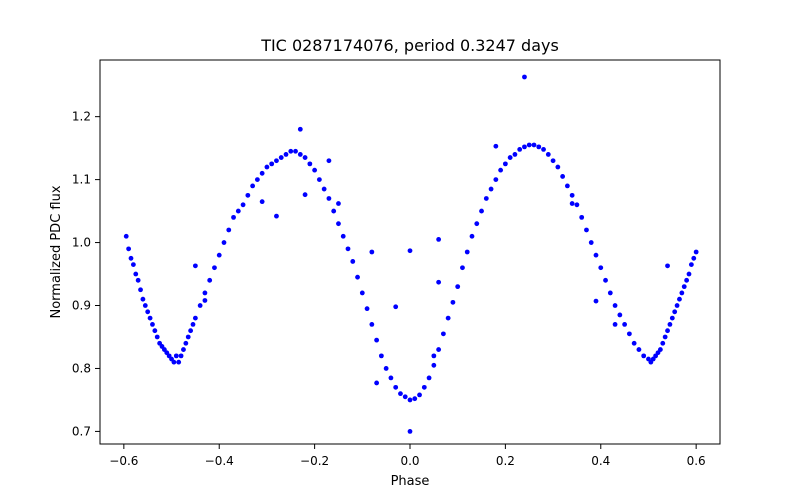 The width and height of the screenshot is (800, 500). What do you see at coordinates (86, 274) in the screenshot?
I see `y-axis-ticks: 0.7 0.8 0.9 1.0 1.1 1.2` at bounding box center [86, 274].